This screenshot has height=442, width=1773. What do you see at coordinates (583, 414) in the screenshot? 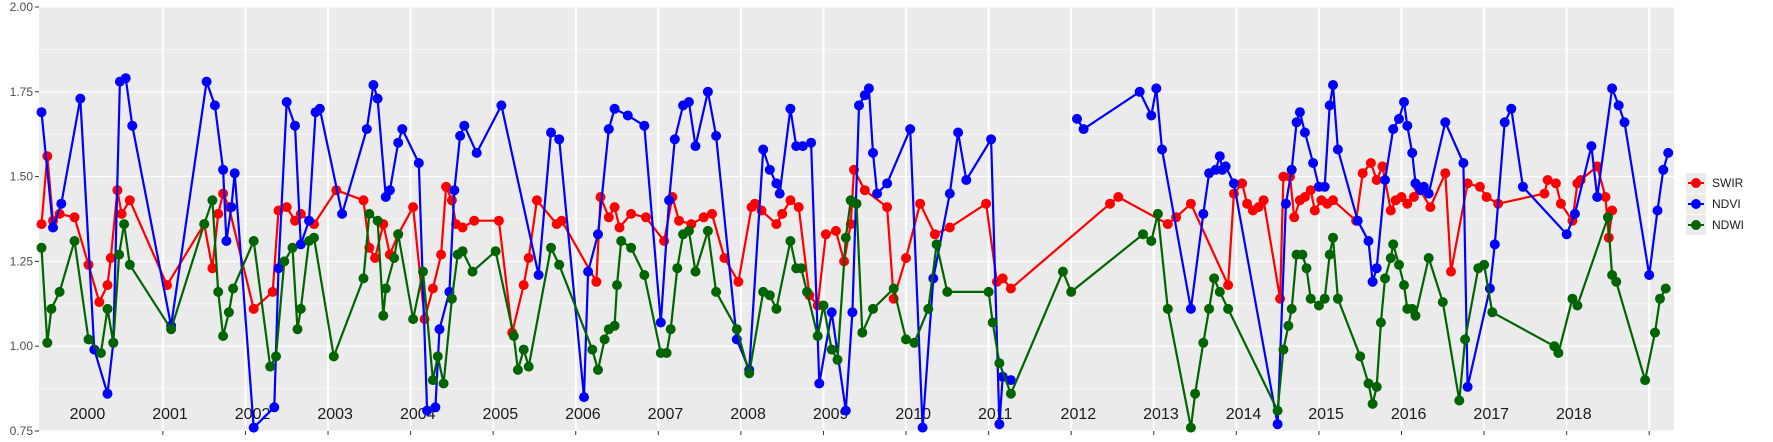
I see `year-label: 2006` at bounding box center [583, 414].